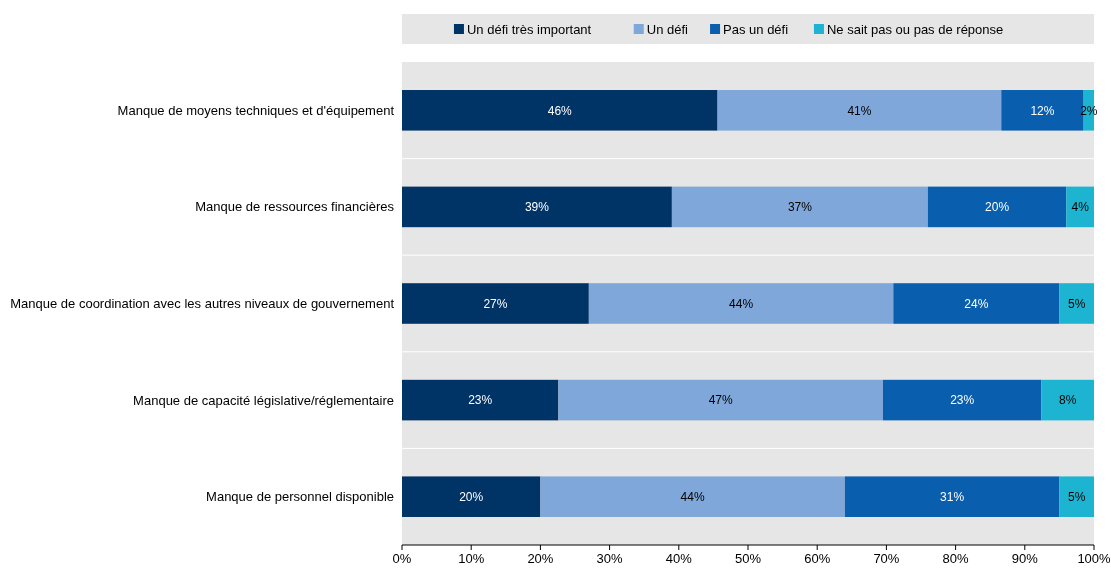 This screenshot has height=571, width=1111. Describe the element at coordinates (471, 558) in the screenshot. I see `x-tick-label: 10%` at that location.